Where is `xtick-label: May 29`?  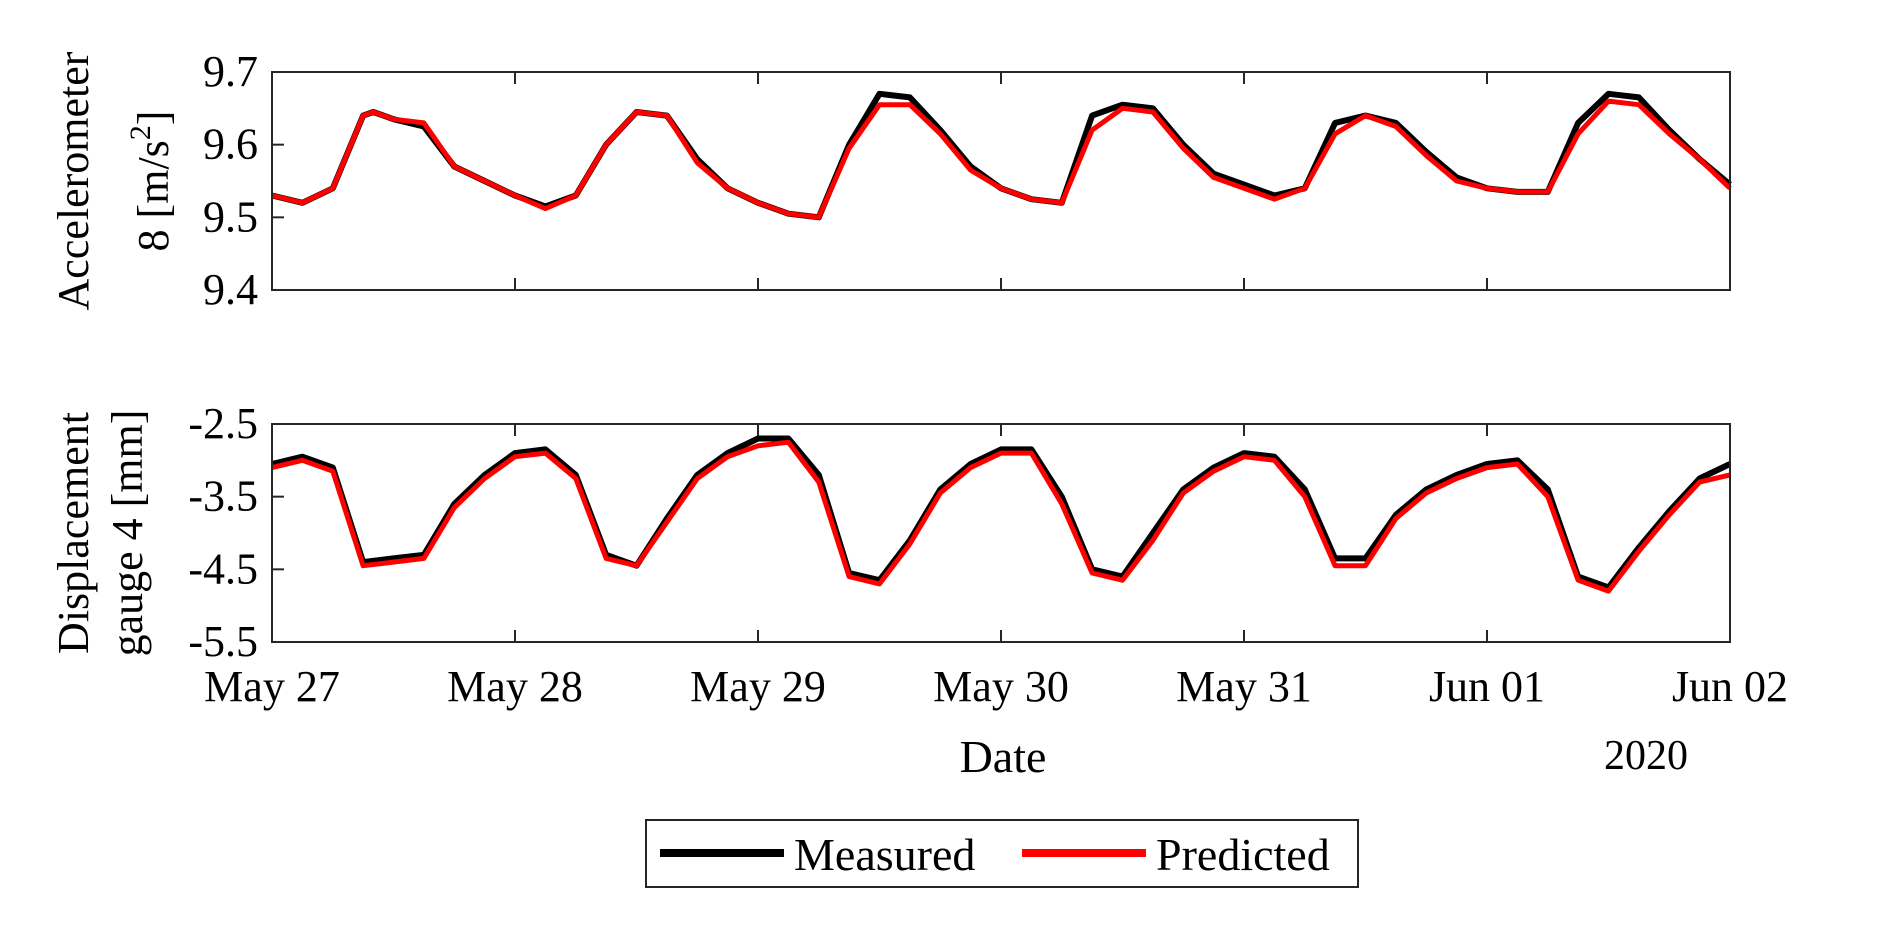 xtick-label: May 29 is located at coordinates (758, 686).